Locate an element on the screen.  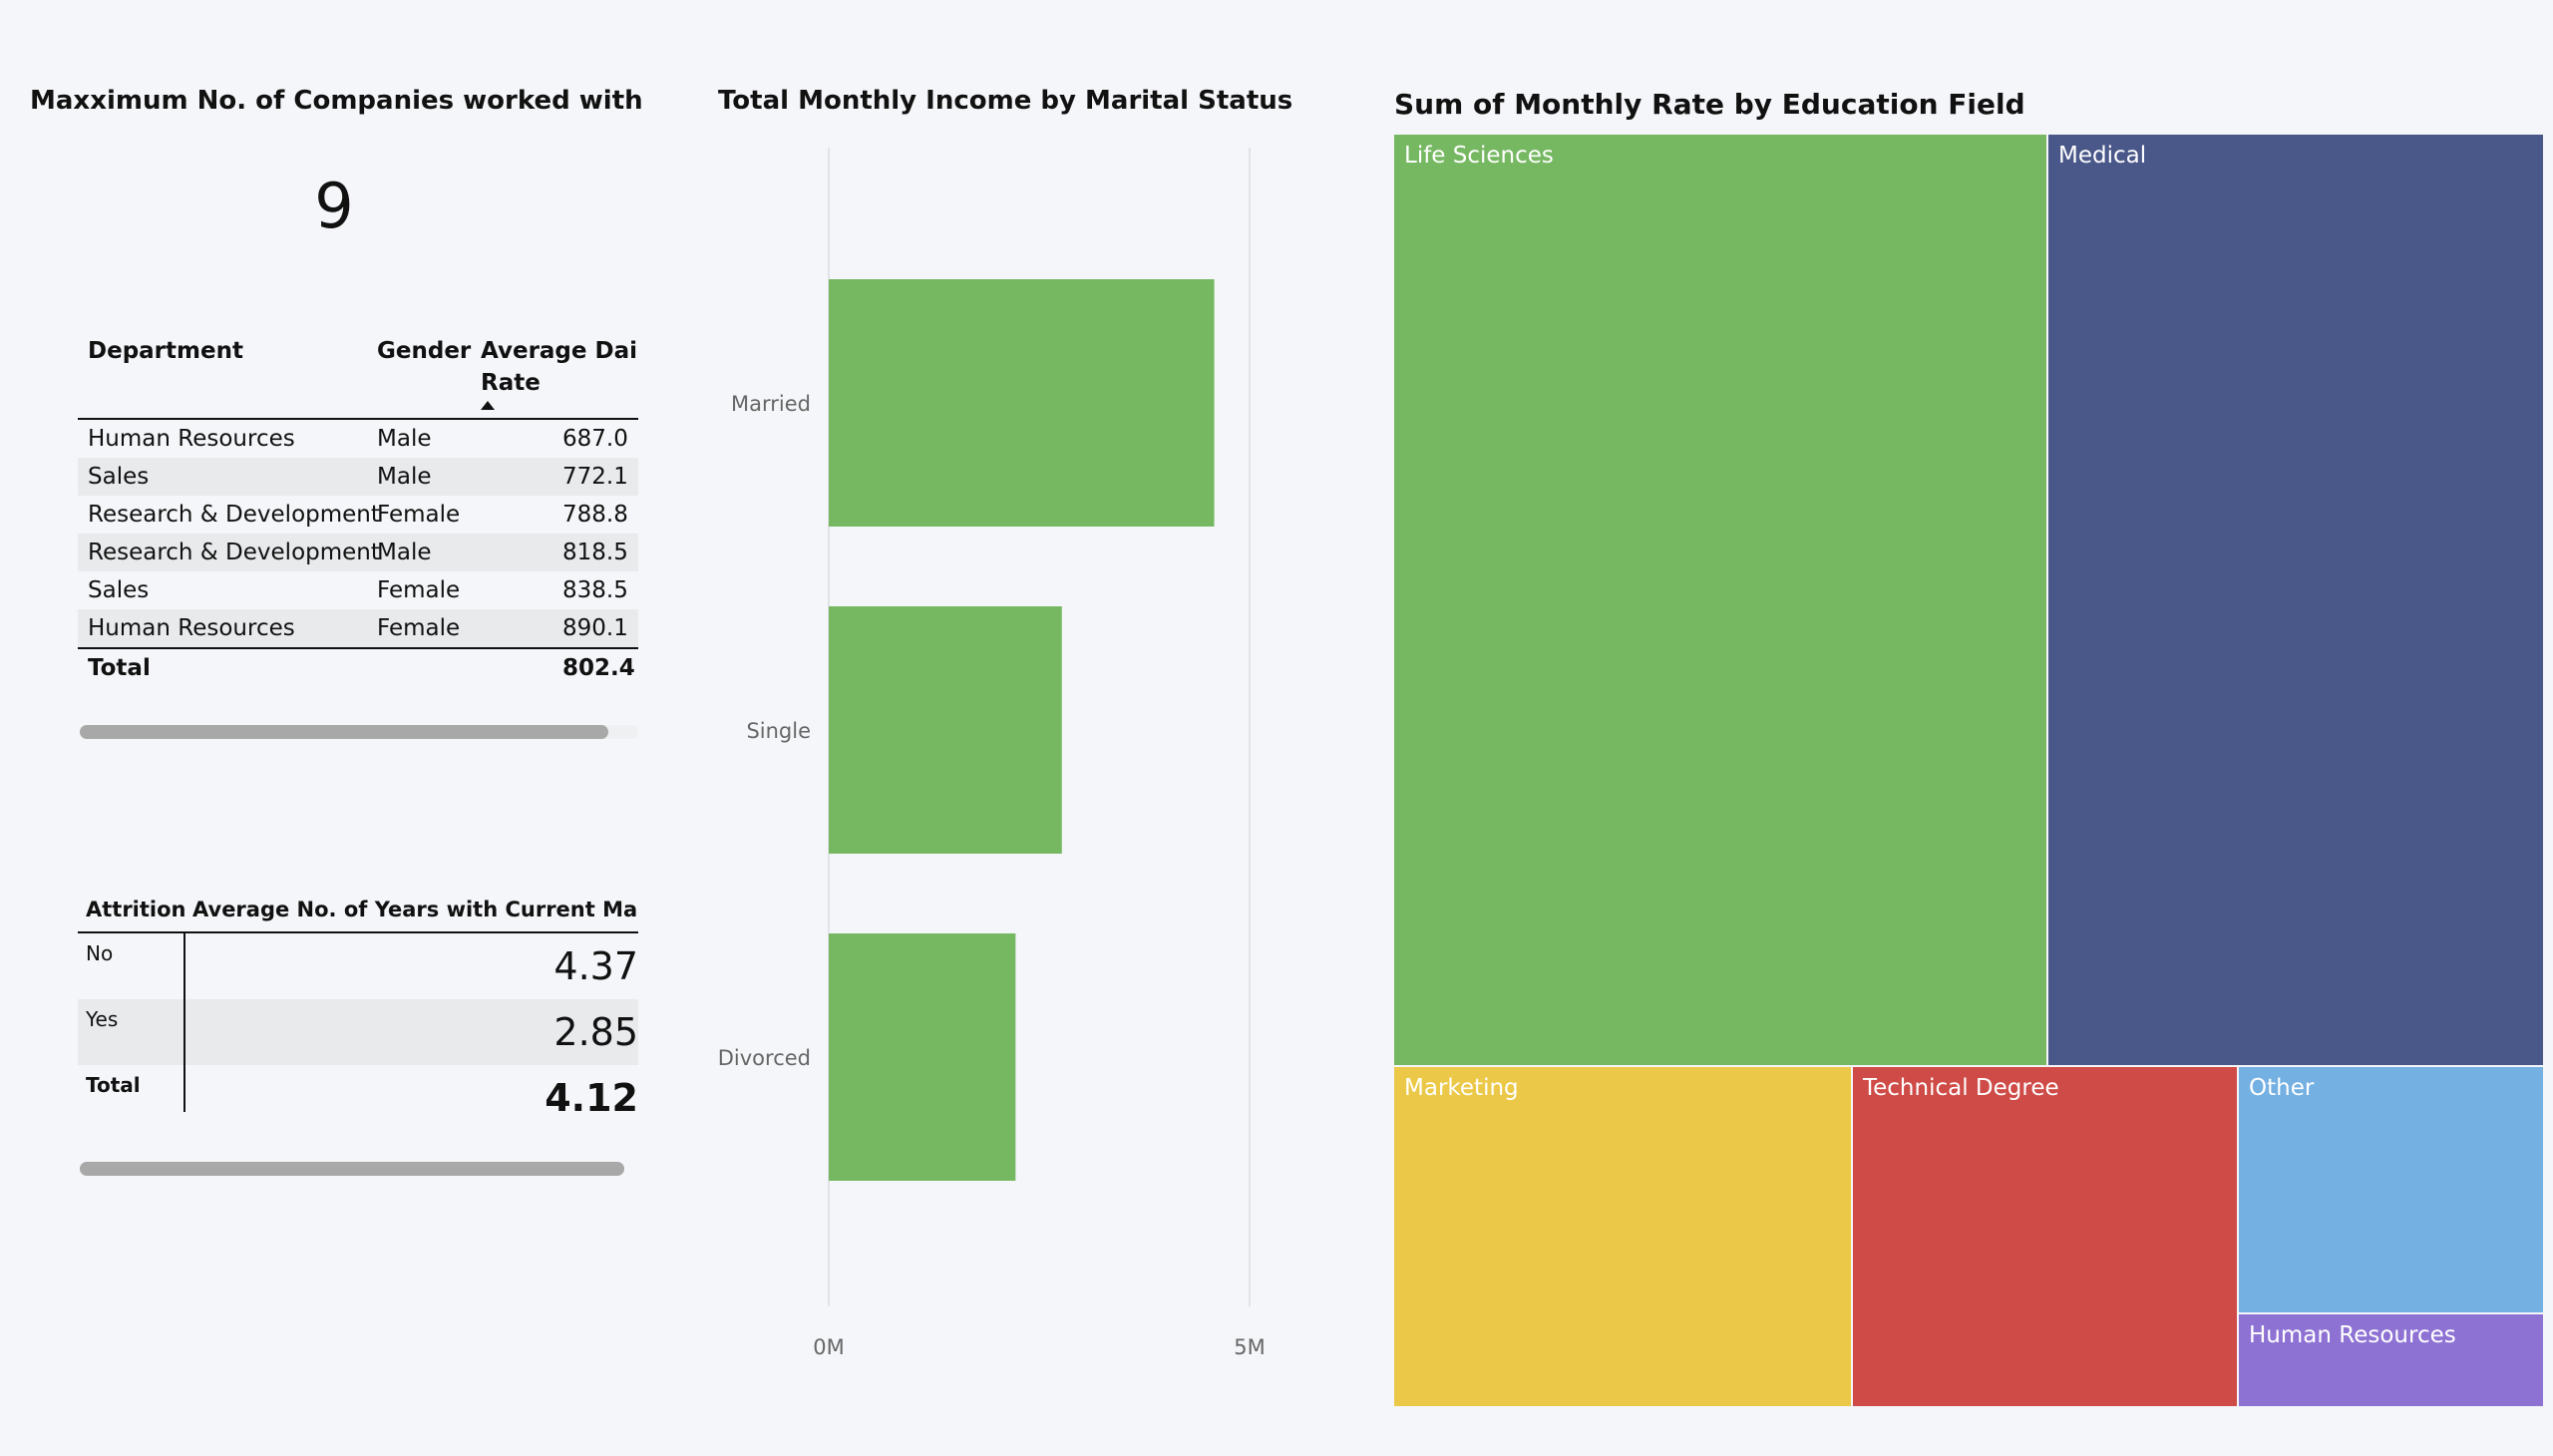
table-row: Research & Development Female 788.8 is located at coordinates (358, 515).